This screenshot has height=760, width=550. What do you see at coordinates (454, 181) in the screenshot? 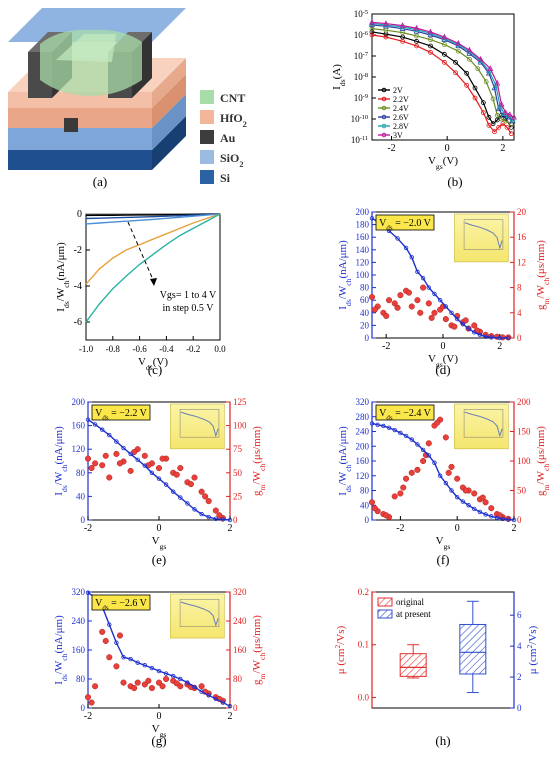
I see `panel-caption: (b)` at bounding box center [454, 181].